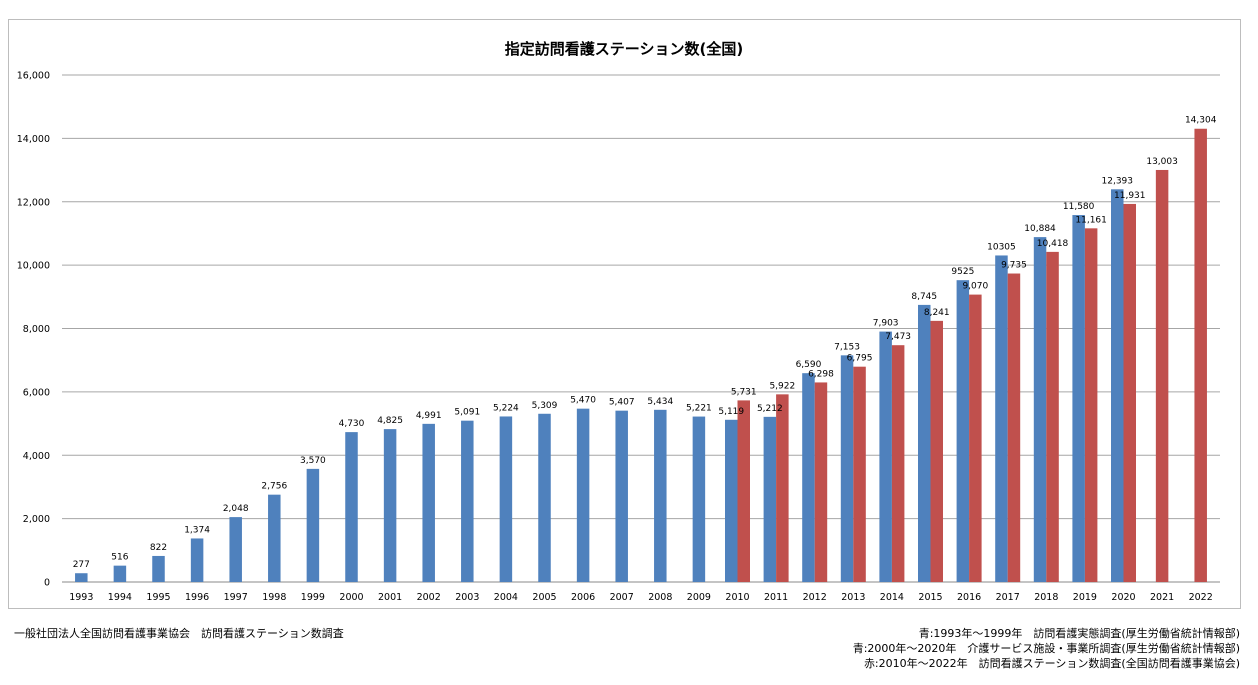  Describe the element at coordinates (1091, 220) in the screenshot. I see `data-label: 11,161` at that location.